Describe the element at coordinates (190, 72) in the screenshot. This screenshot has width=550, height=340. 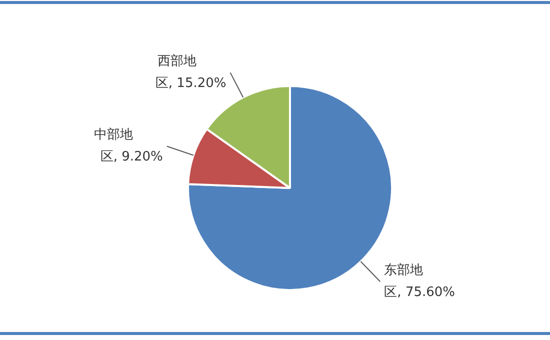
I see `slice-label: 西部地区, 15.20%` at that location.